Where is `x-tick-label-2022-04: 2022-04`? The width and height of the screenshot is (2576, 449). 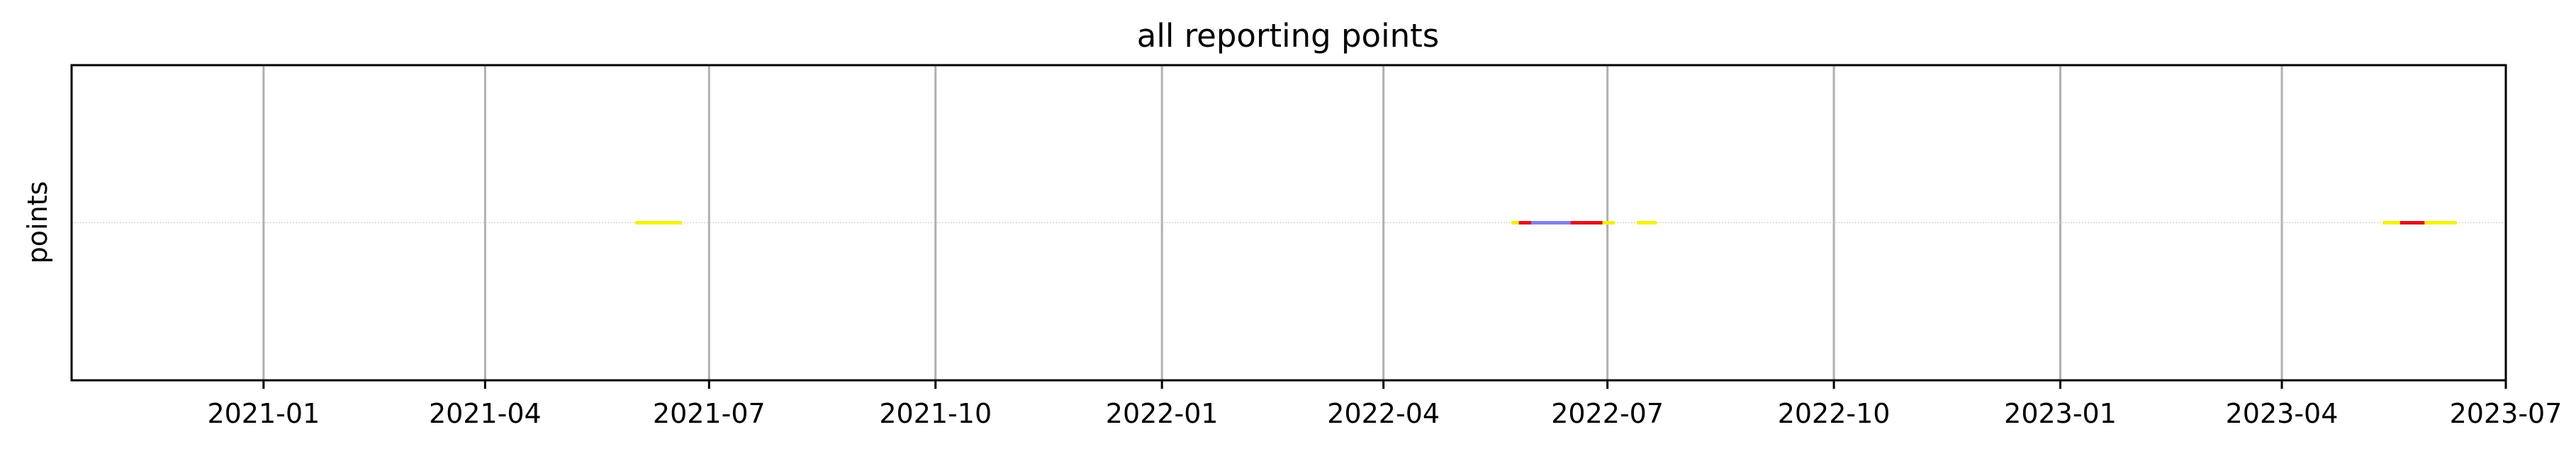 x-tick-label-2022-04: 2022-04 is located at coordinates (1384, 414).